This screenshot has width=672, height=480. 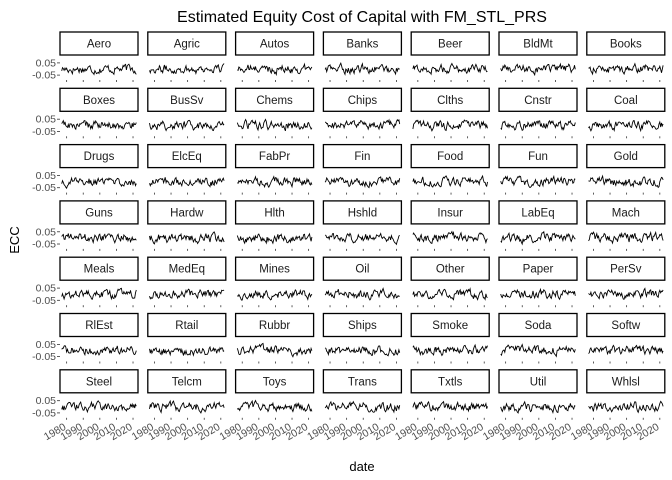 I want to click on facet-label: Txtls, so click(x=450, y=382).